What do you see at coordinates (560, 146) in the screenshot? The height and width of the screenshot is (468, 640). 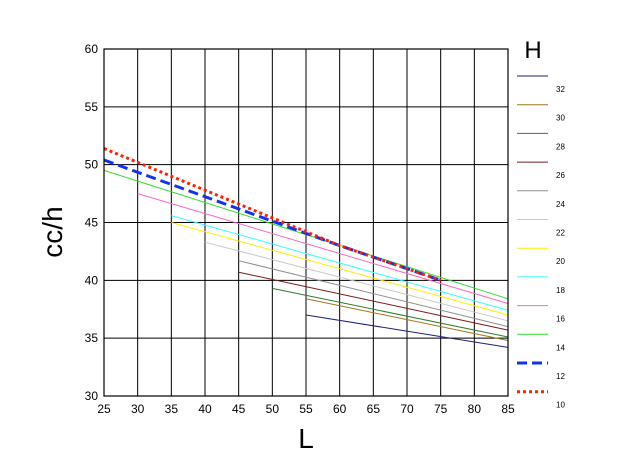 I see `legend-label: 28` at bounding box center [560, 146].